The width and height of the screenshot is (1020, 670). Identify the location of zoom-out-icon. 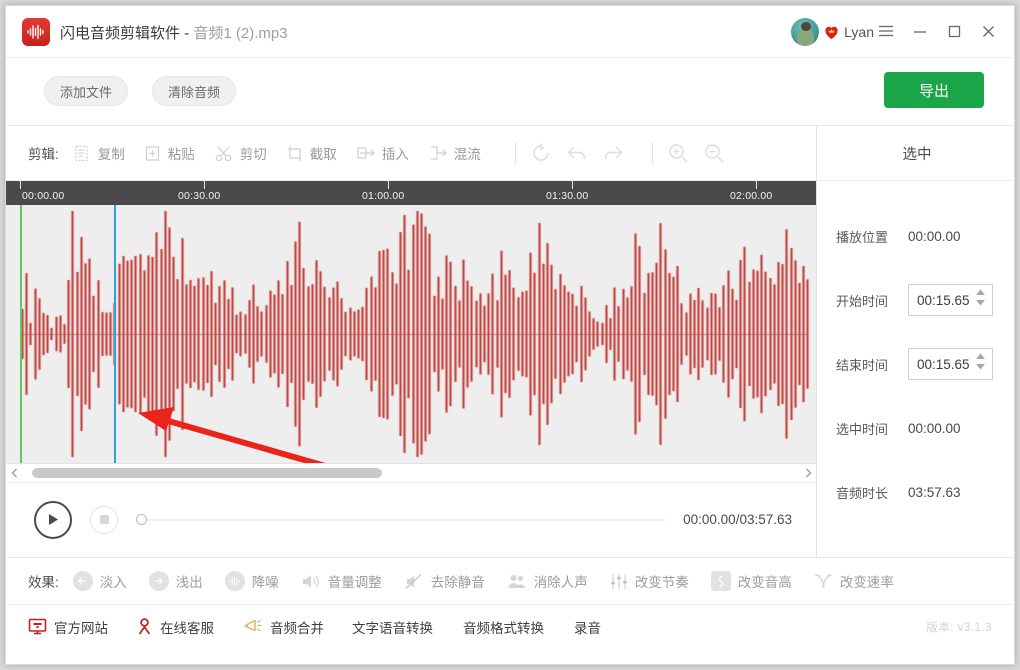
(714, 153).